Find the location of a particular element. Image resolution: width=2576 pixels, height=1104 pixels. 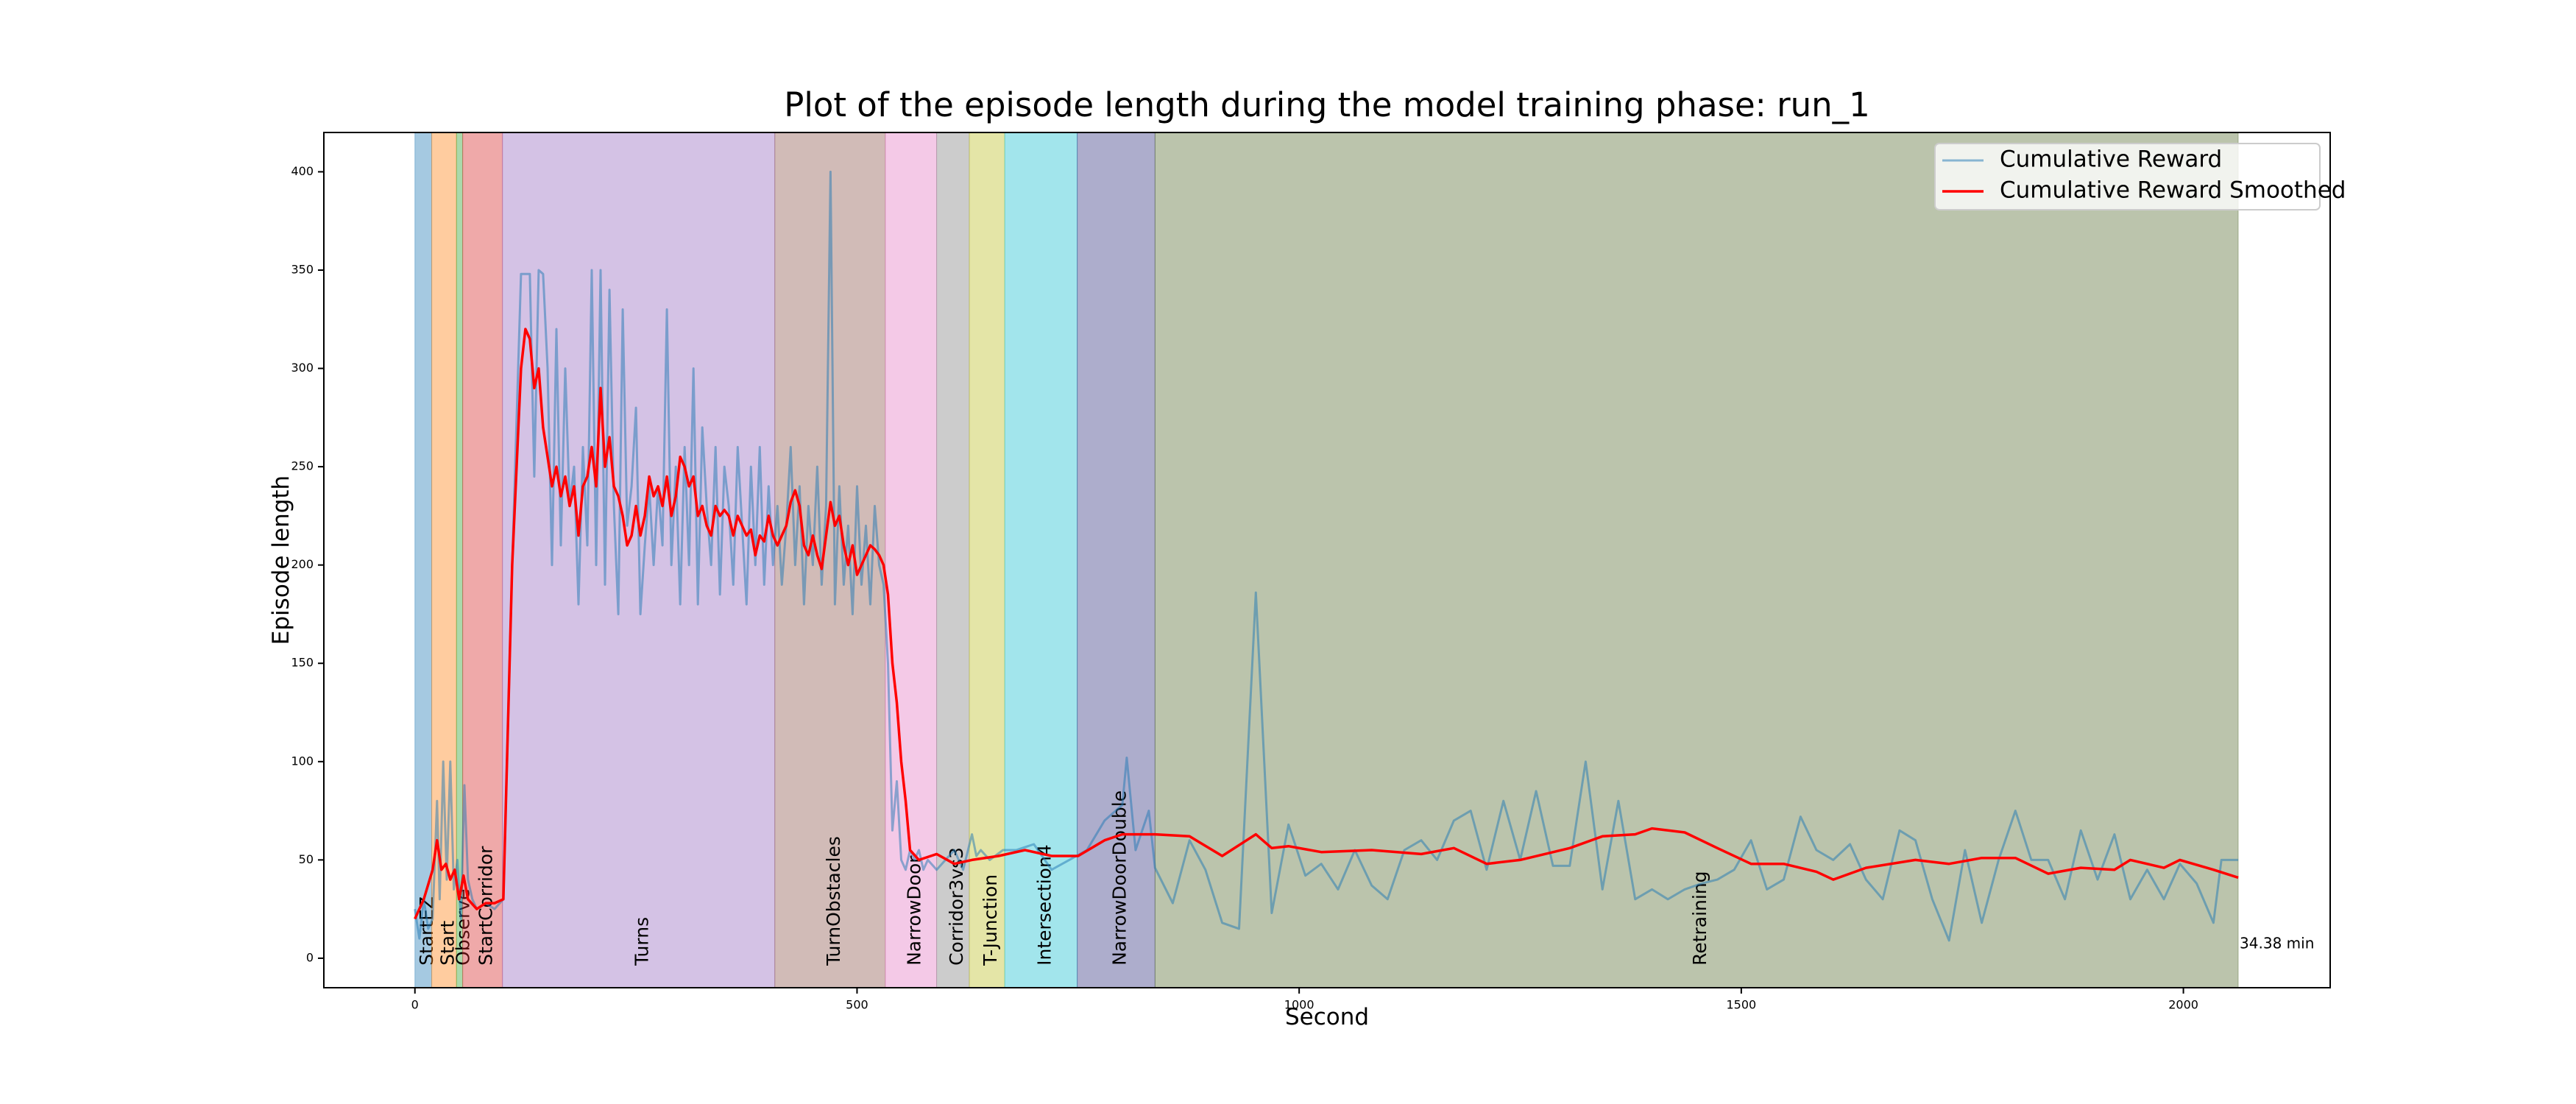

annotation: 34.38 min is located at coordinates (2277, 943).